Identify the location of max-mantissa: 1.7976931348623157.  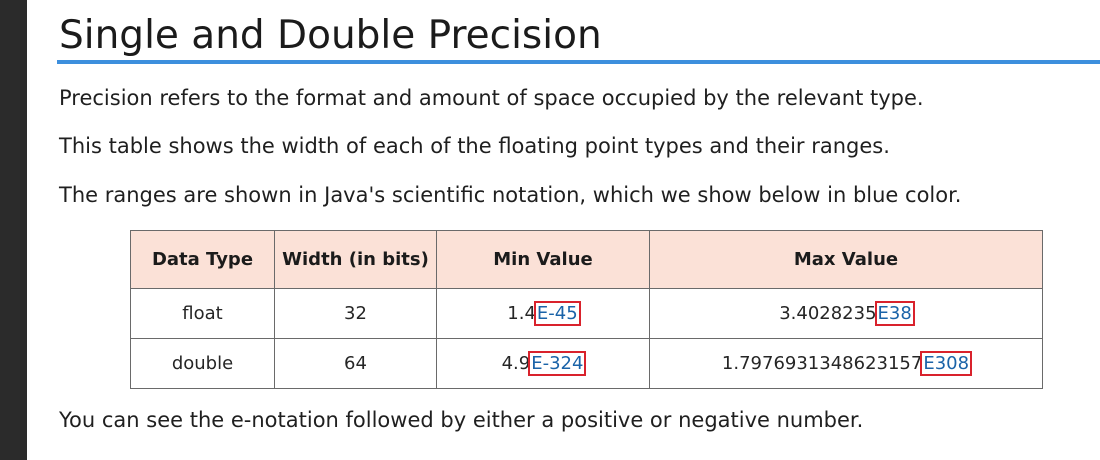
(822, 363).